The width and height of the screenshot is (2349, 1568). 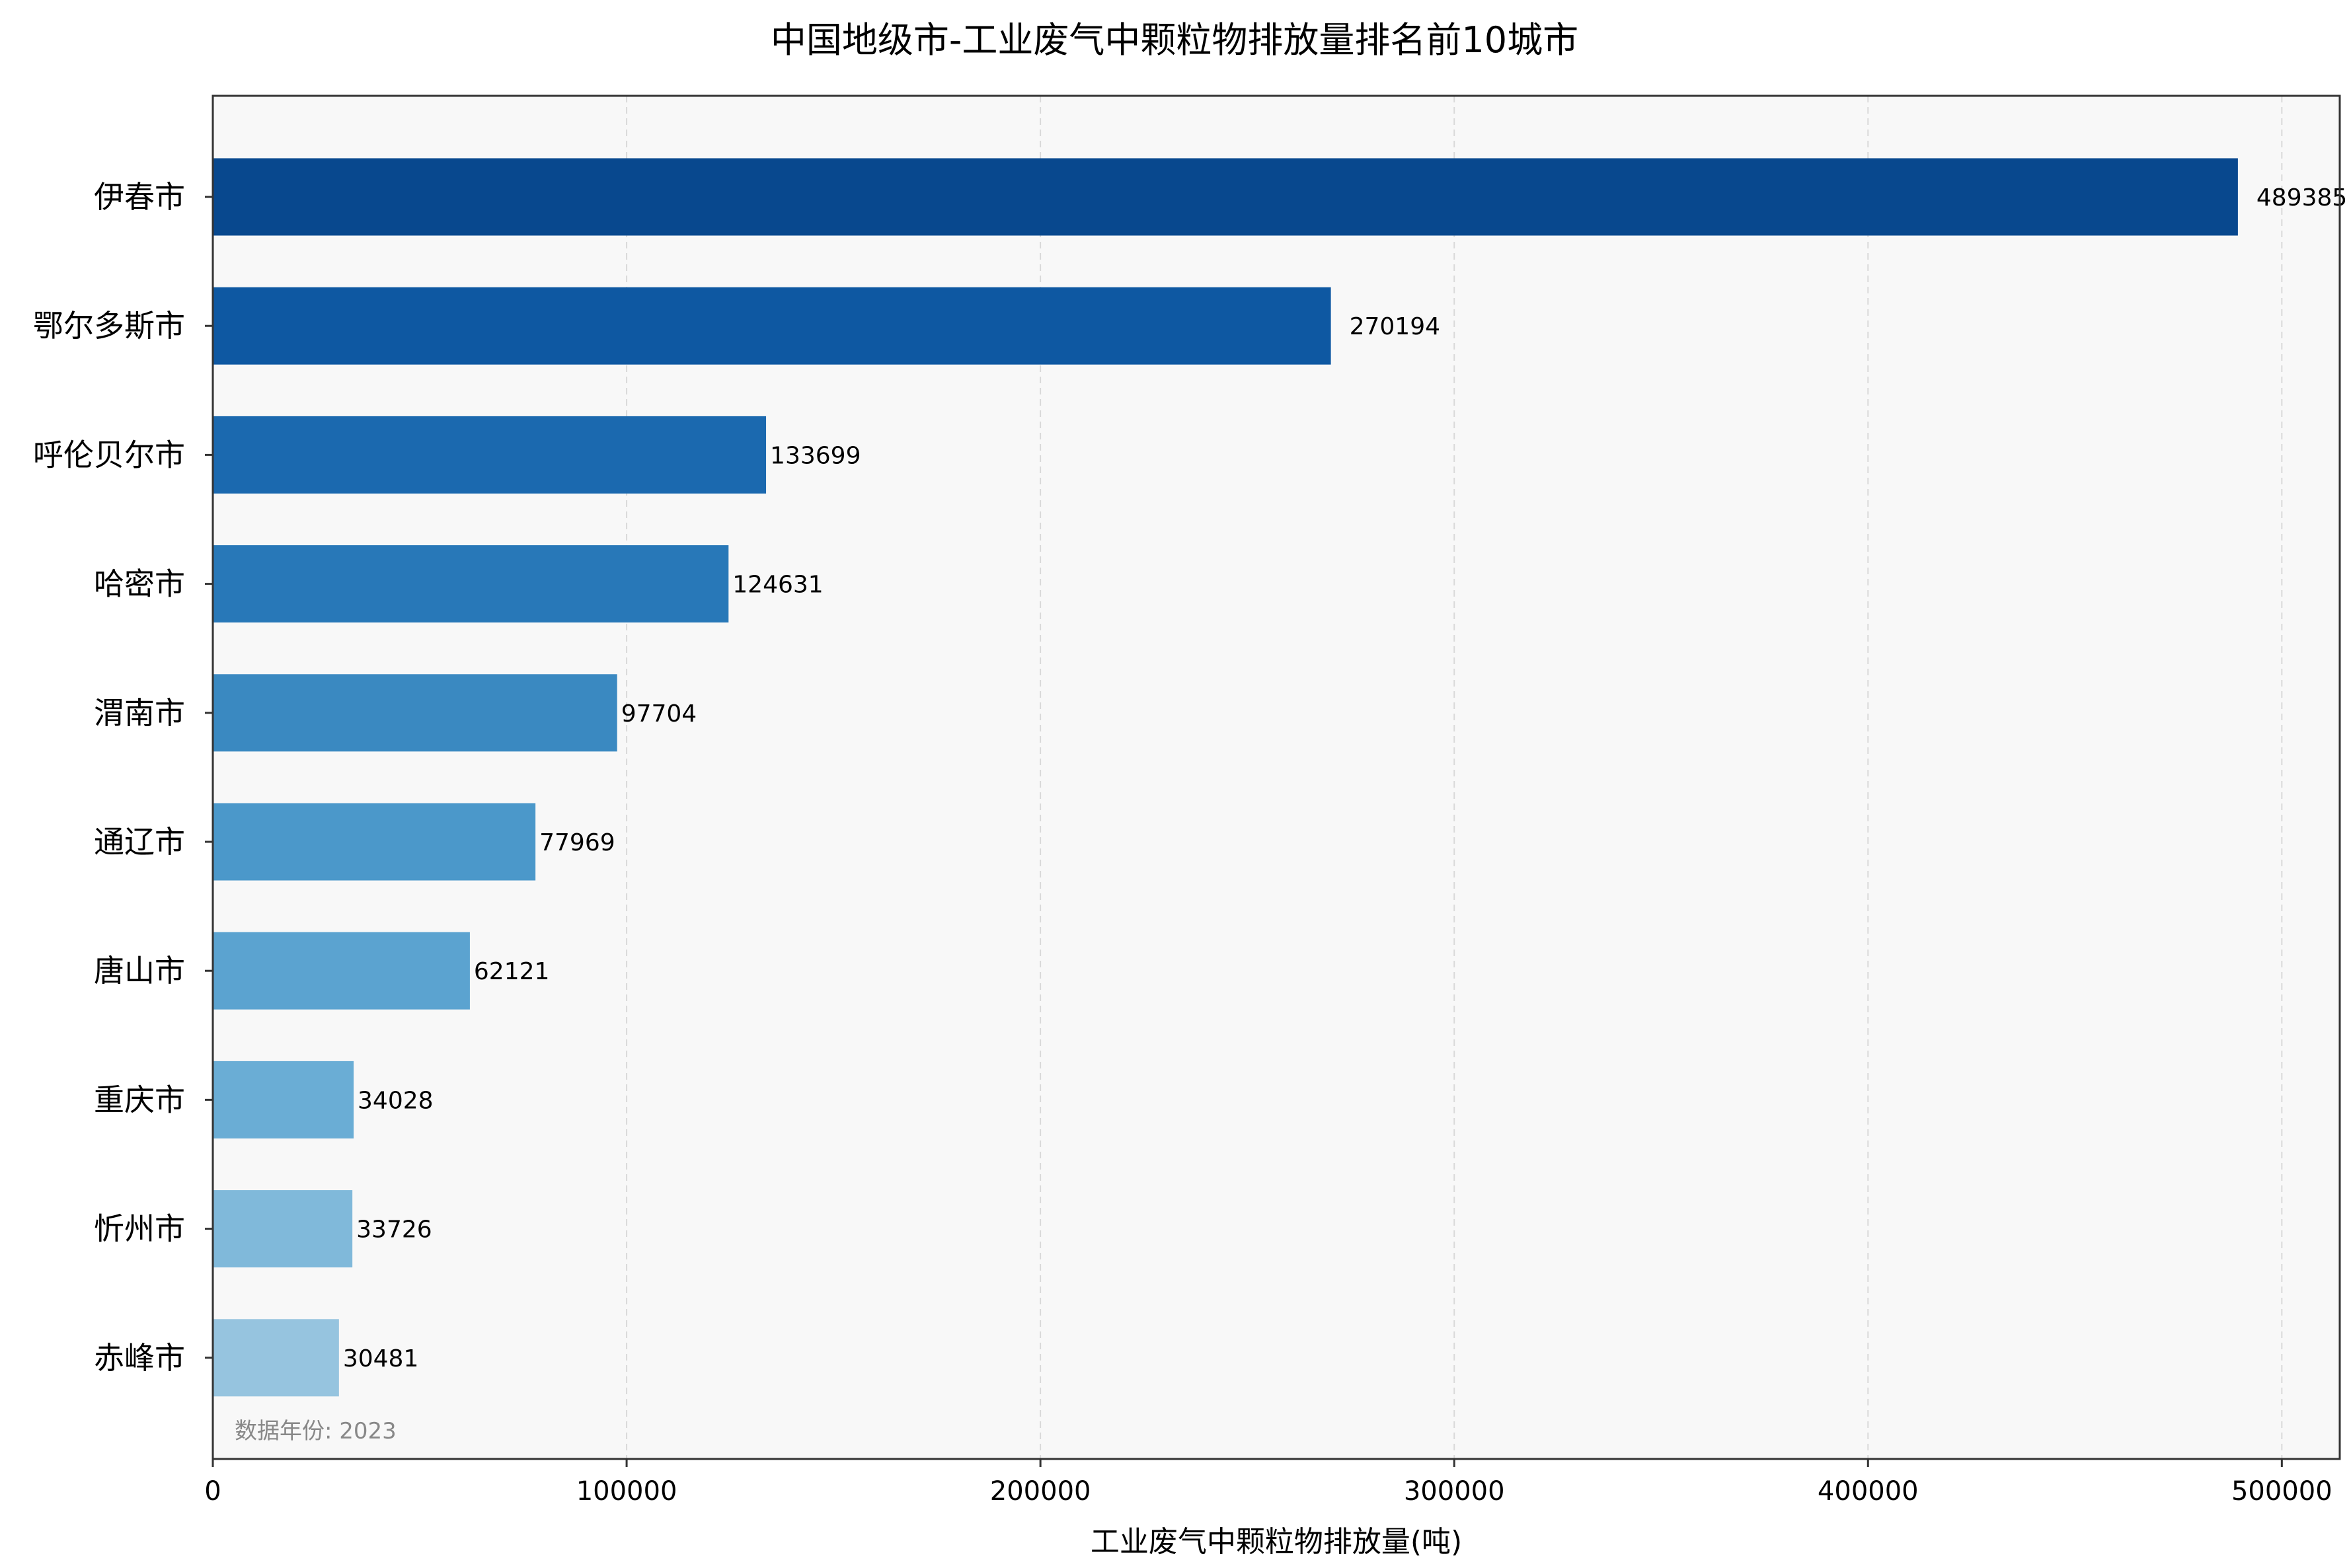 What do you see at coordinates (2281, 1491) in the screenshot?
I see `x-tick-label: 500000` at bounding box center [2281, 1491].